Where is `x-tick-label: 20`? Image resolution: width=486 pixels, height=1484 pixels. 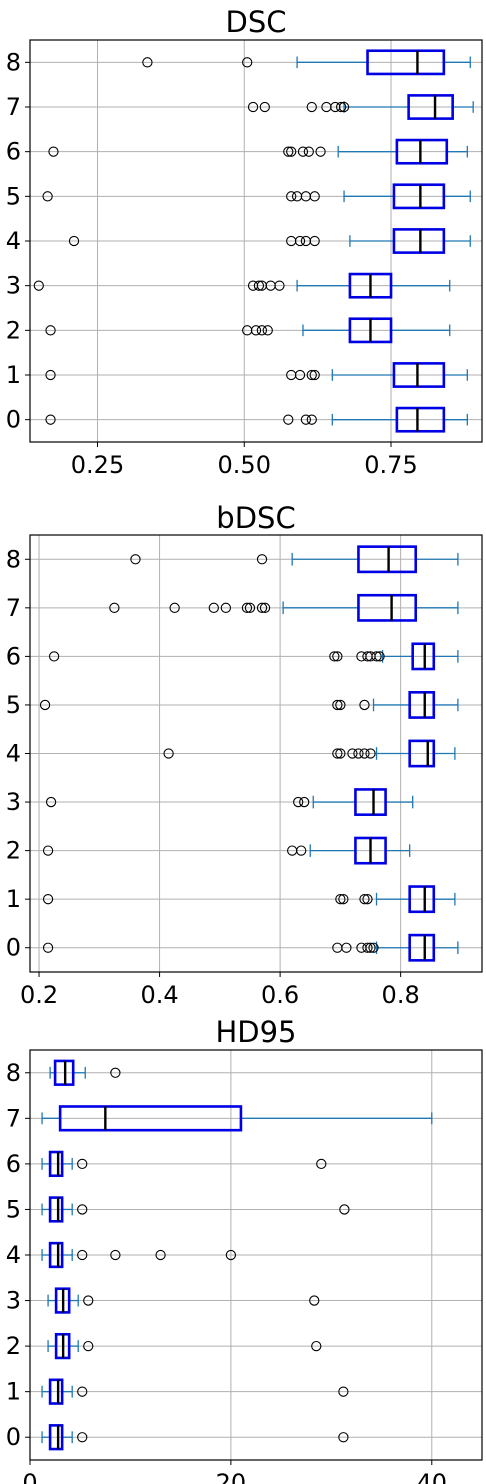 x-tick-label: 20 is located at coordinates (231, 1476).